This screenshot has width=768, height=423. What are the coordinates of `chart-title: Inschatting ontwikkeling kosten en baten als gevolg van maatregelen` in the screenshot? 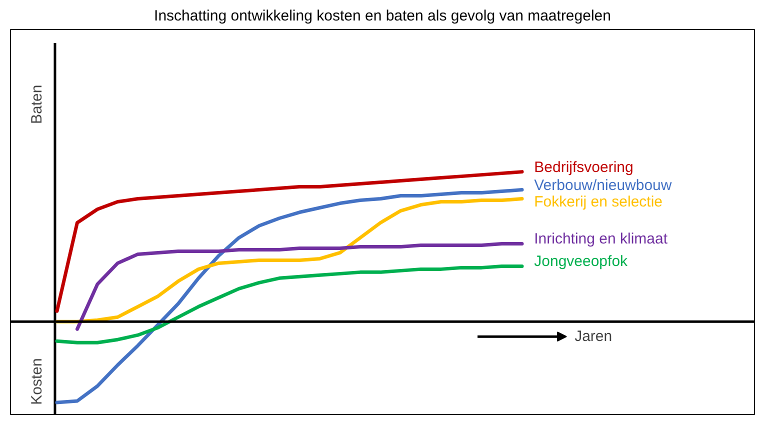 It's located at (382, 16).